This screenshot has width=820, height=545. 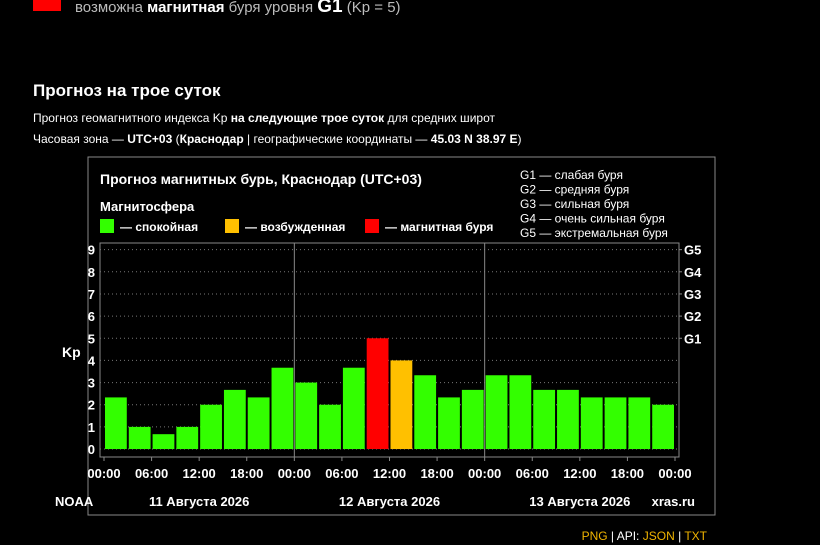 What do you see at coordinates (330, 8) in the screenshot?
I see `alert-level: G1` at bounding box center [330, 8].